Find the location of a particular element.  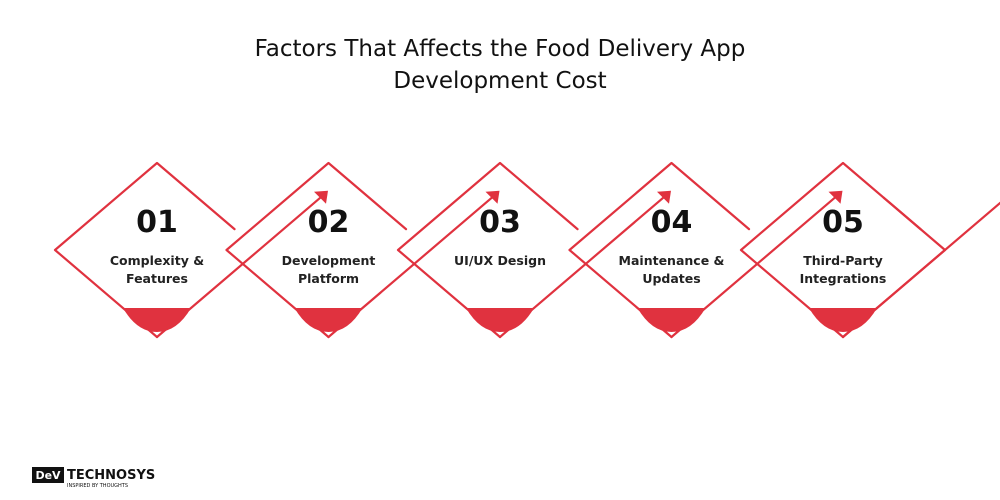

step: 03 UI/UX Design is located at coordinates (533, 250).